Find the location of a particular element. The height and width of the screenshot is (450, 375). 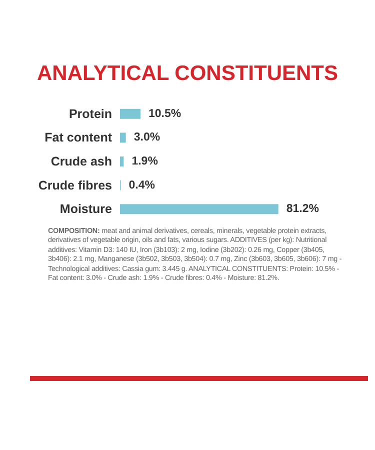

y-tick-label: Crude fibres is located at coordinates (75, 185).